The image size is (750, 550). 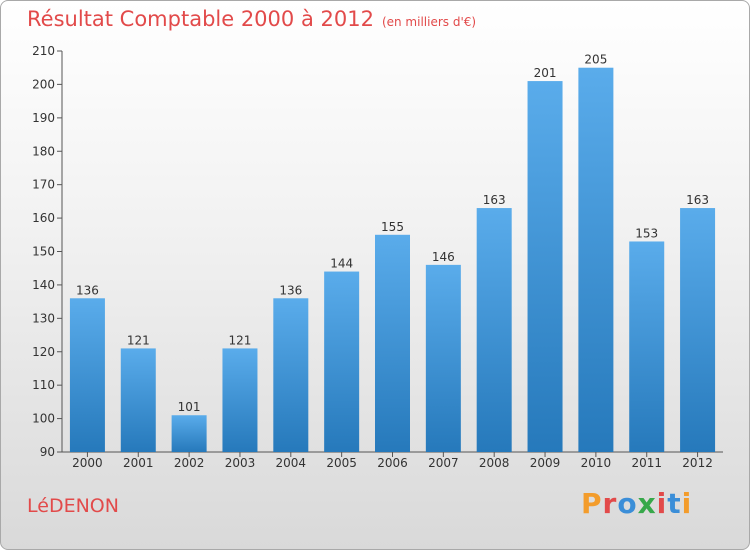 I want to click on data-label: 201, so click(x=545, y=73).